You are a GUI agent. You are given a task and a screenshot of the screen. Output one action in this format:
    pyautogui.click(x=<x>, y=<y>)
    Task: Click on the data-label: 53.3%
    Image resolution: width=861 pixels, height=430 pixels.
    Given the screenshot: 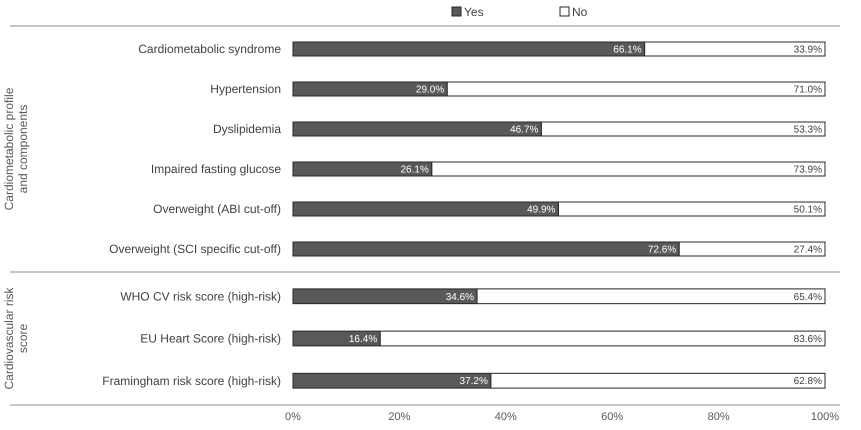 What is the action you would take?
    pyautogui.click(x=808, y=130)
    